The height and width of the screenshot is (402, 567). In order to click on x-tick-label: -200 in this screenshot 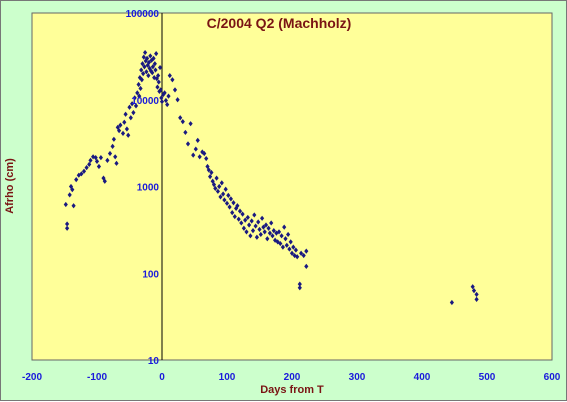, I will do `click(32, 377)`.